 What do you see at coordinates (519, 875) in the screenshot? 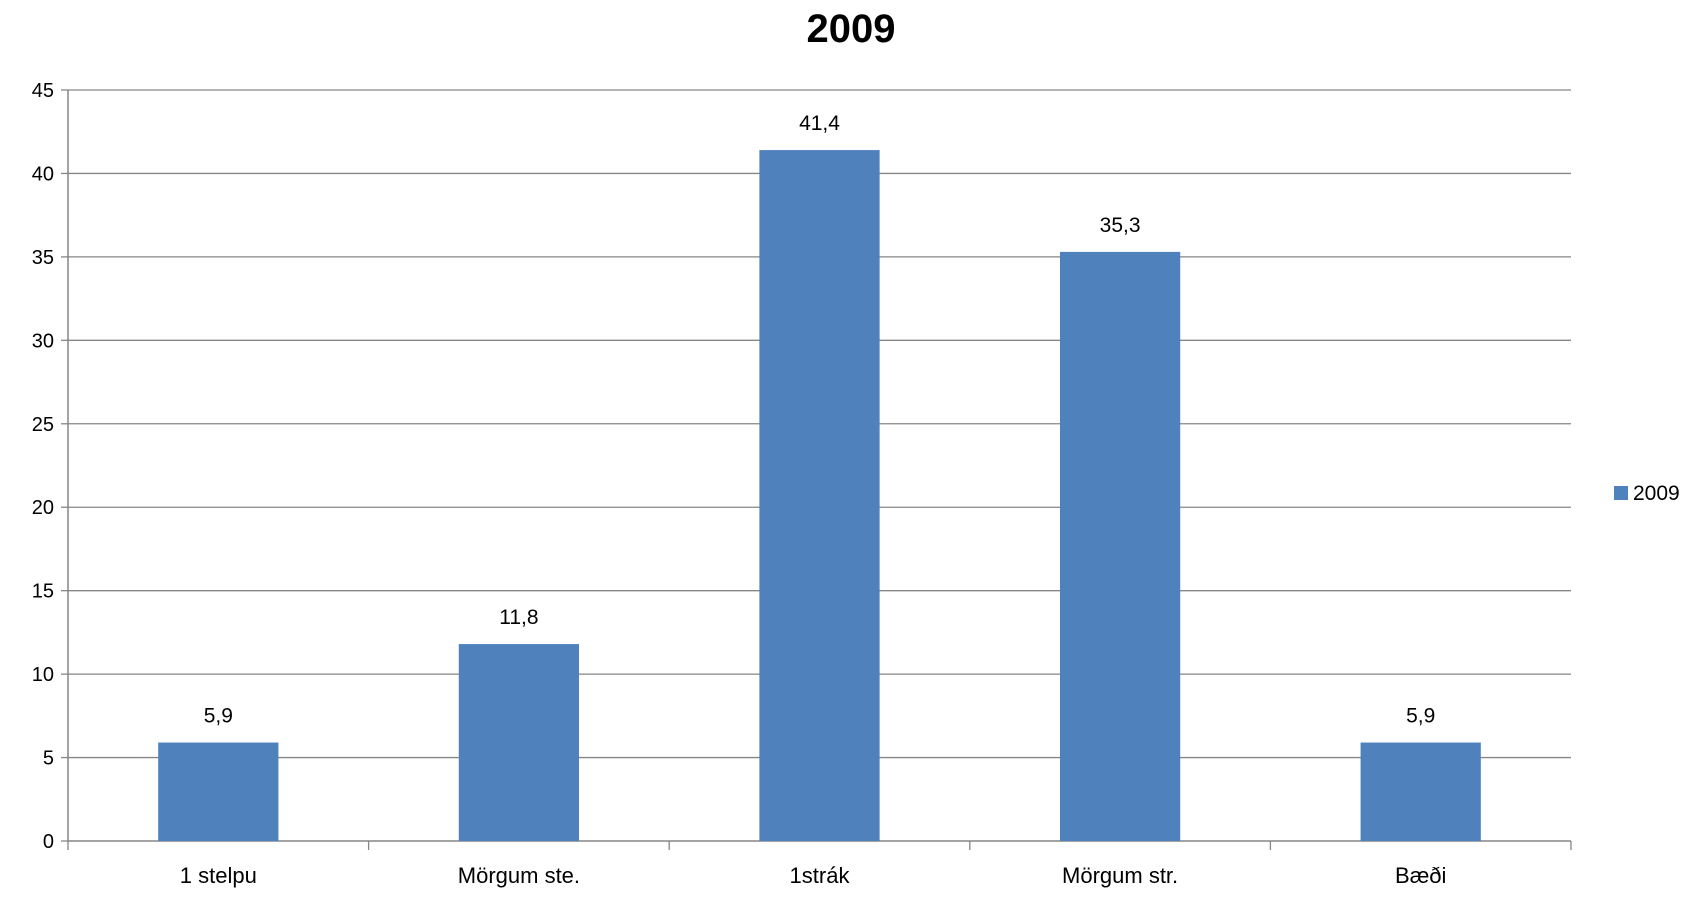
I see `x-category-label: Mörgum ste.` at bounding box center [519, 875].